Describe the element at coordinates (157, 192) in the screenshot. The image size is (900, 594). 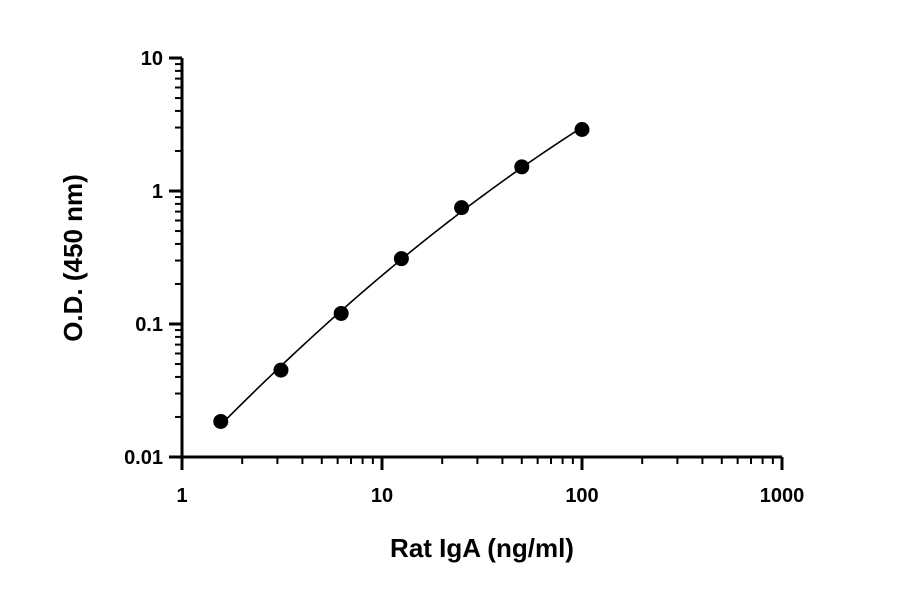
I see `y-tick-label: 1` at that location.